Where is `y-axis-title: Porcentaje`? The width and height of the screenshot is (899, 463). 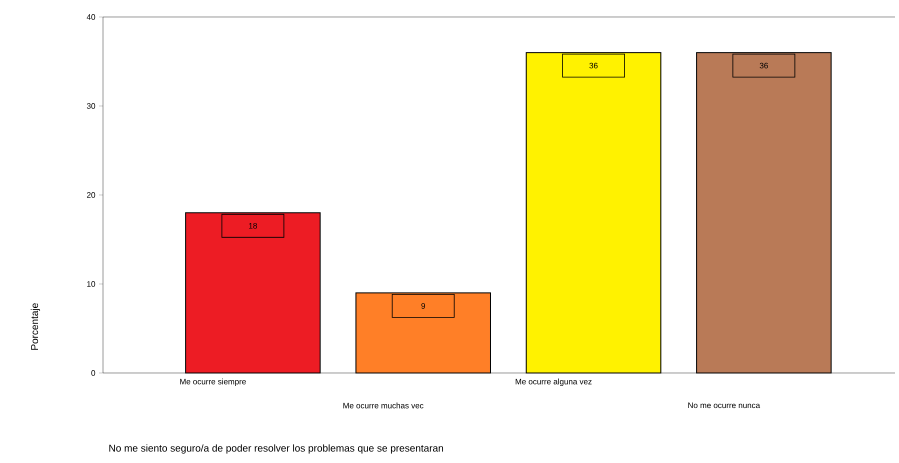
y-axis-title: Porcentaje is located at coordinates (35, 326).